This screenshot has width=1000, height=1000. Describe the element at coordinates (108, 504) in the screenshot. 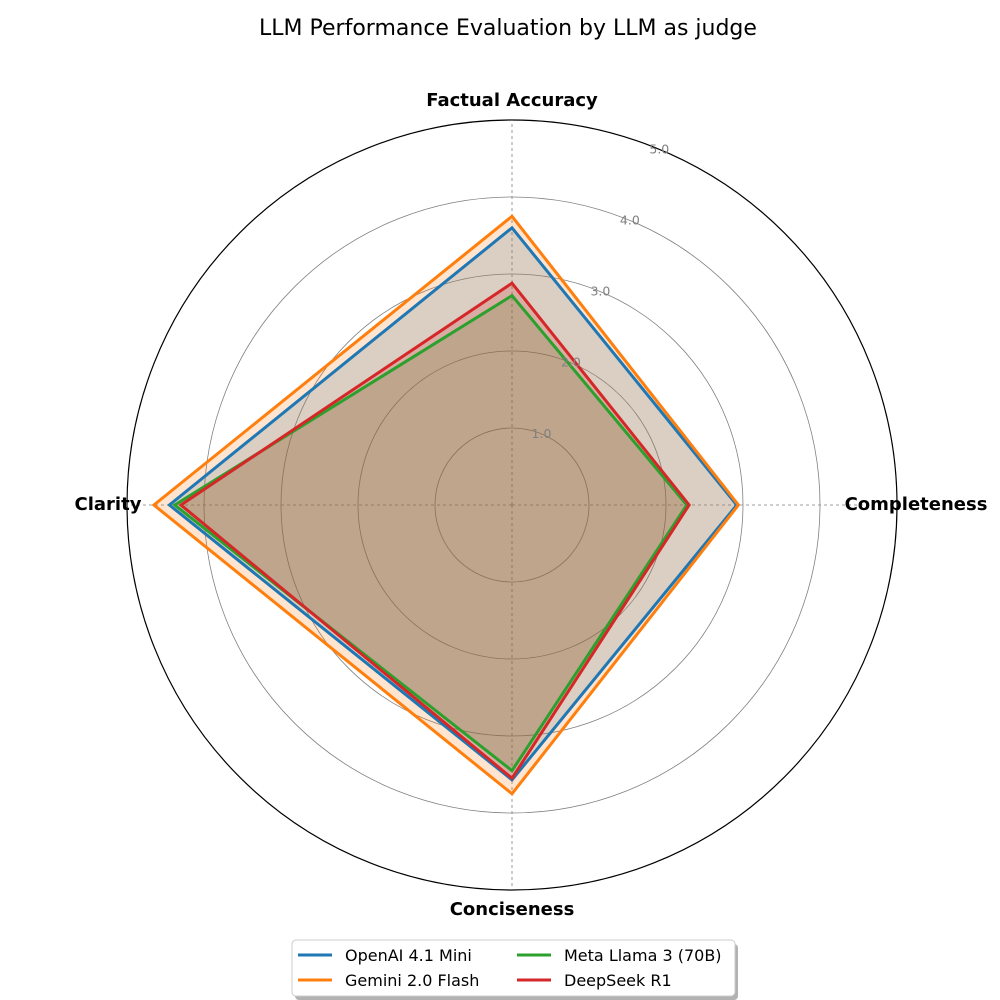

I see `axis-label-clarity: Clarity` at that location.